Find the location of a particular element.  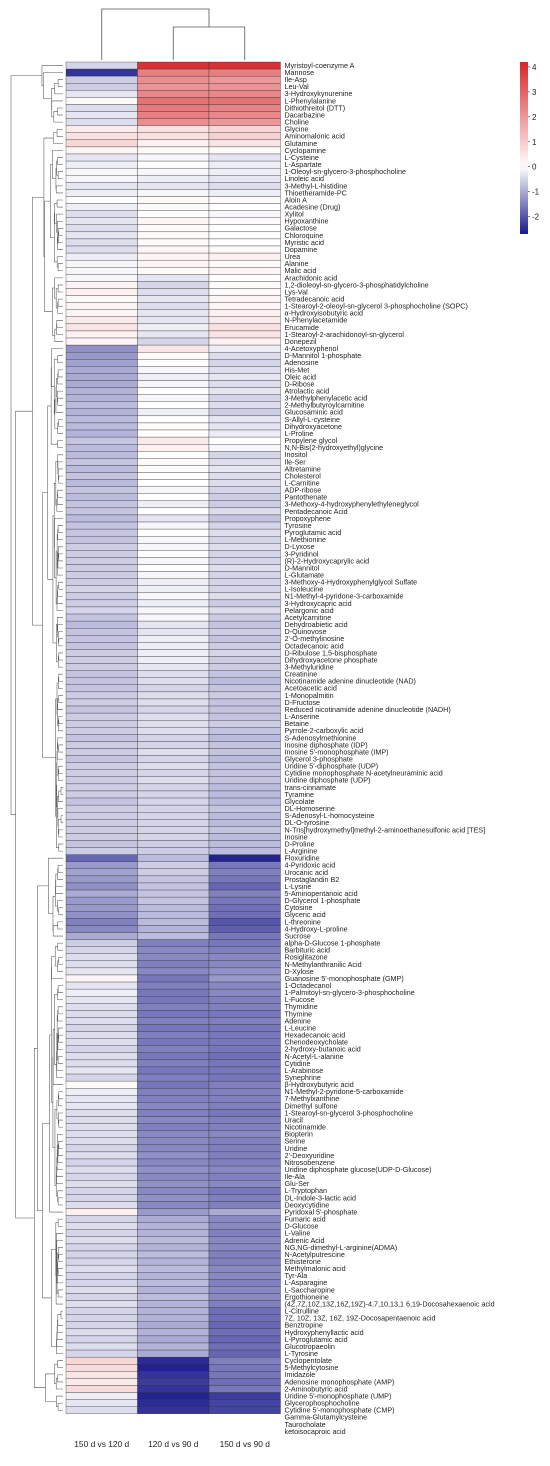

row-label: 7-Methylxanthine is located at coordinates (312, 1098).